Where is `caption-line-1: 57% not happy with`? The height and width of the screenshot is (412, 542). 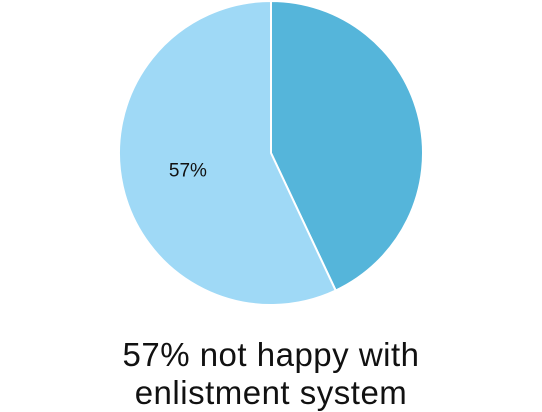 caption-line-1: 57% not happy with is located at coordinates (271, 354).